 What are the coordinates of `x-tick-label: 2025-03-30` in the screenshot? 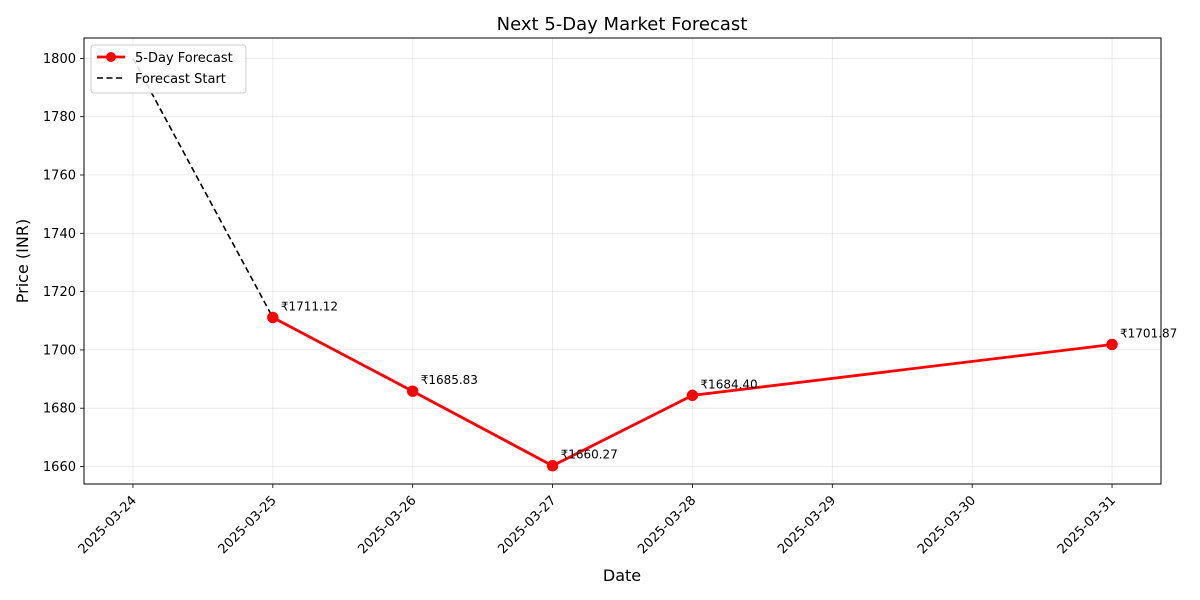 It's located at (947, 525).